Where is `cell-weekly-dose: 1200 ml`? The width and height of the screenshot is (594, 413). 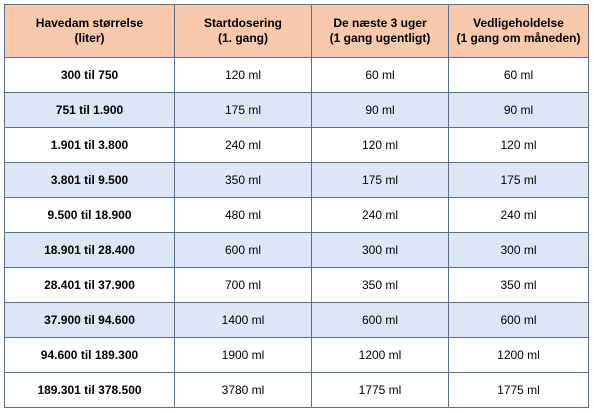 cell-weekly-dose: 1200 ml is located at coordinates (380, 355).